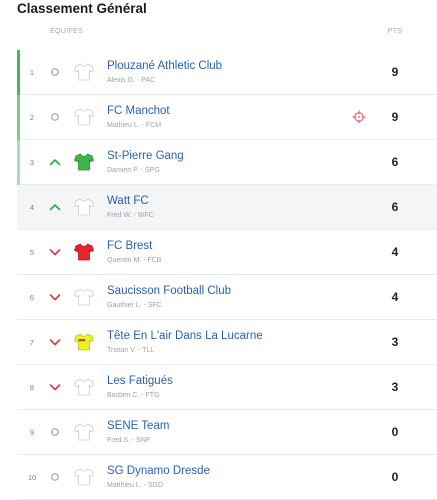 Image resolution: width=437 pixels, height=500 pixels. I want to click on rank-number: 9, so click(32, 432).